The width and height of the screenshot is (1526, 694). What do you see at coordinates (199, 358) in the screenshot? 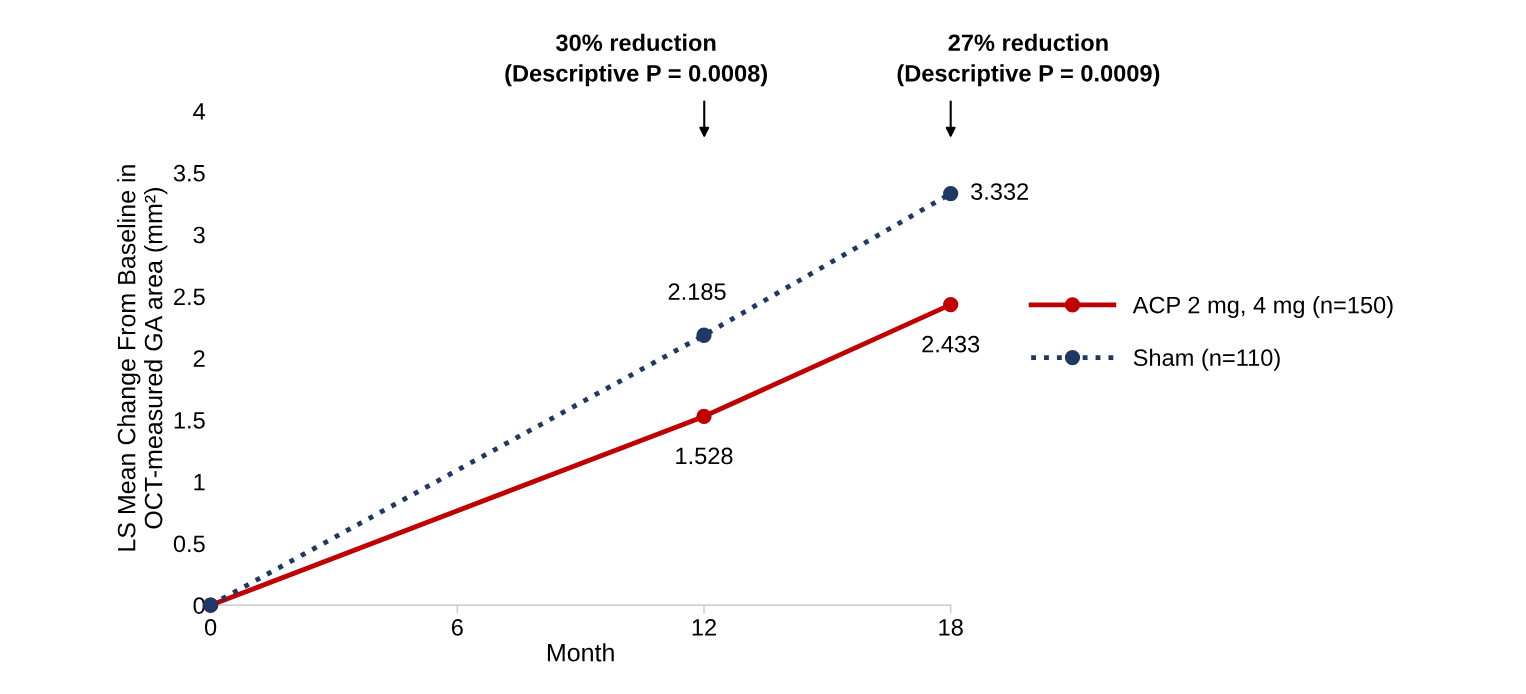
I see `y-tick-label: 2` at bounding box center [199, 358].